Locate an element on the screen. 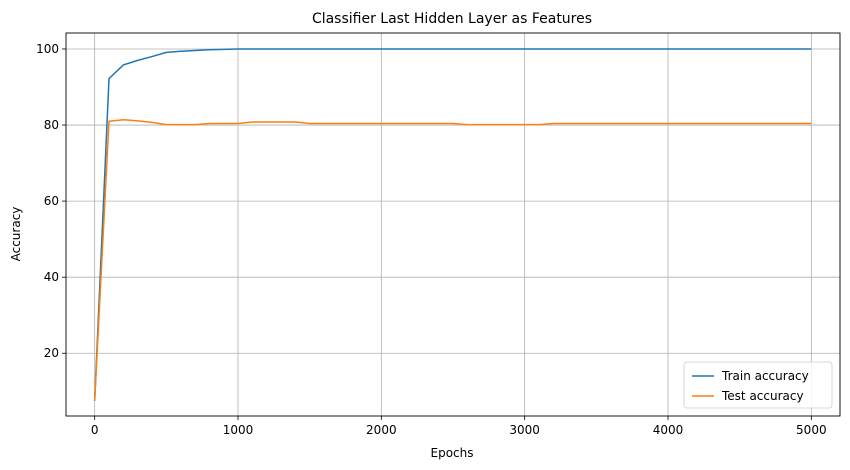 This screenshot has width=850, height=470. y-tick-label: 40 is located at coordinates (51, 277).